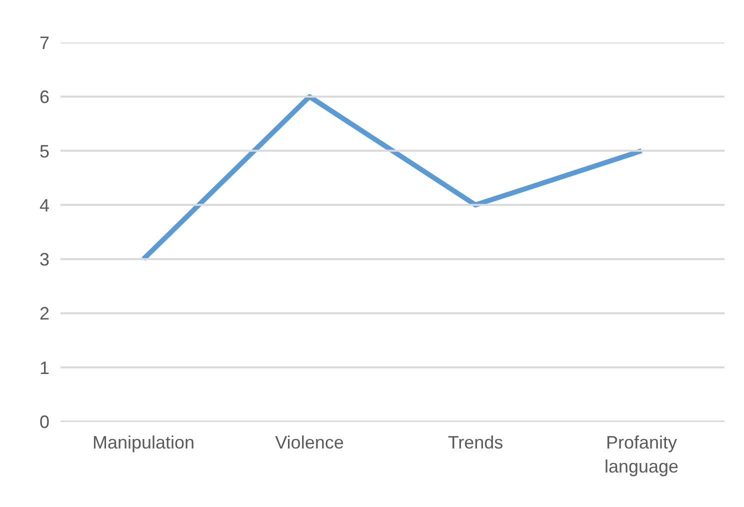 This screenshot has width=744, height=507. What do you see at coordinates (44, 43) in the screenshot?
I see `y-tick-label: 7` at bounding box center [44, 43].